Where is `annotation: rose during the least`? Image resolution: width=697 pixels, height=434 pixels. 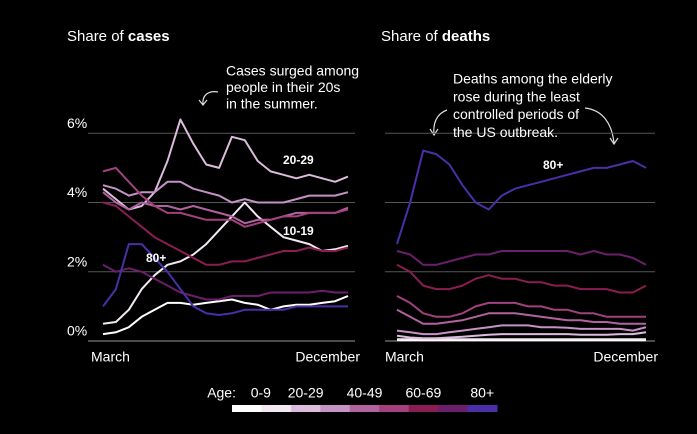
annotation: rose during the least is located at coordinates (516, 96).